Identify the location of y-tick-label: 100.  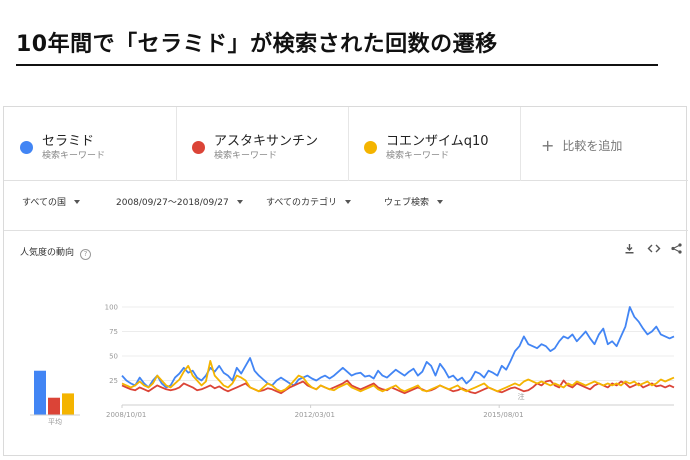
(111, 308).